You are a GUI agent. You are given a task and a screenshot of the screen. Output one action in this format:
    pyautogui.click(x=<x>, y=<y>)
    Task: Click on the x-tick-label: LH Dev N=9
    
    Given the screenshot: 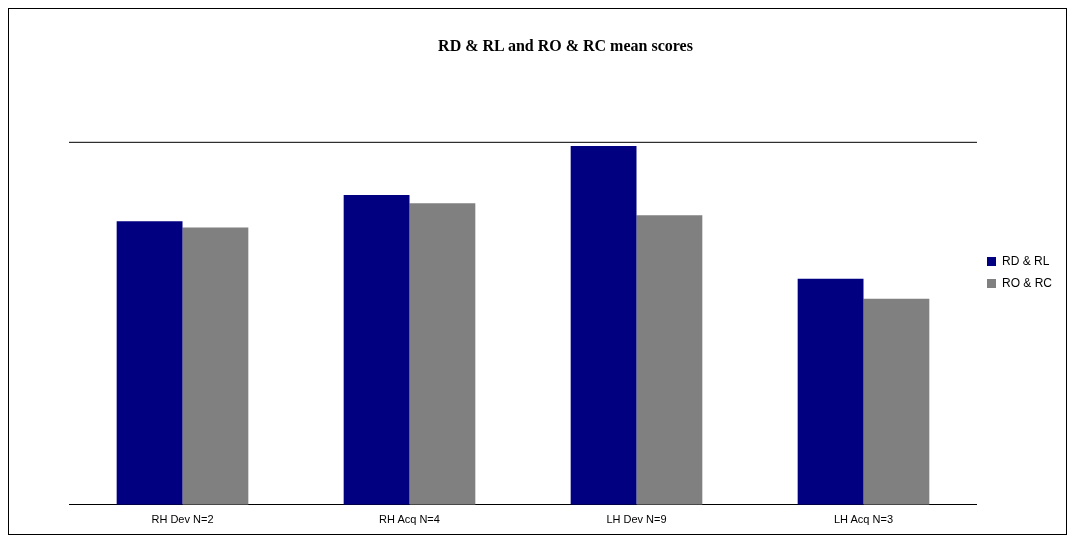 What is the action you would take?
    pyautogui.click(x=636, y=519)
    